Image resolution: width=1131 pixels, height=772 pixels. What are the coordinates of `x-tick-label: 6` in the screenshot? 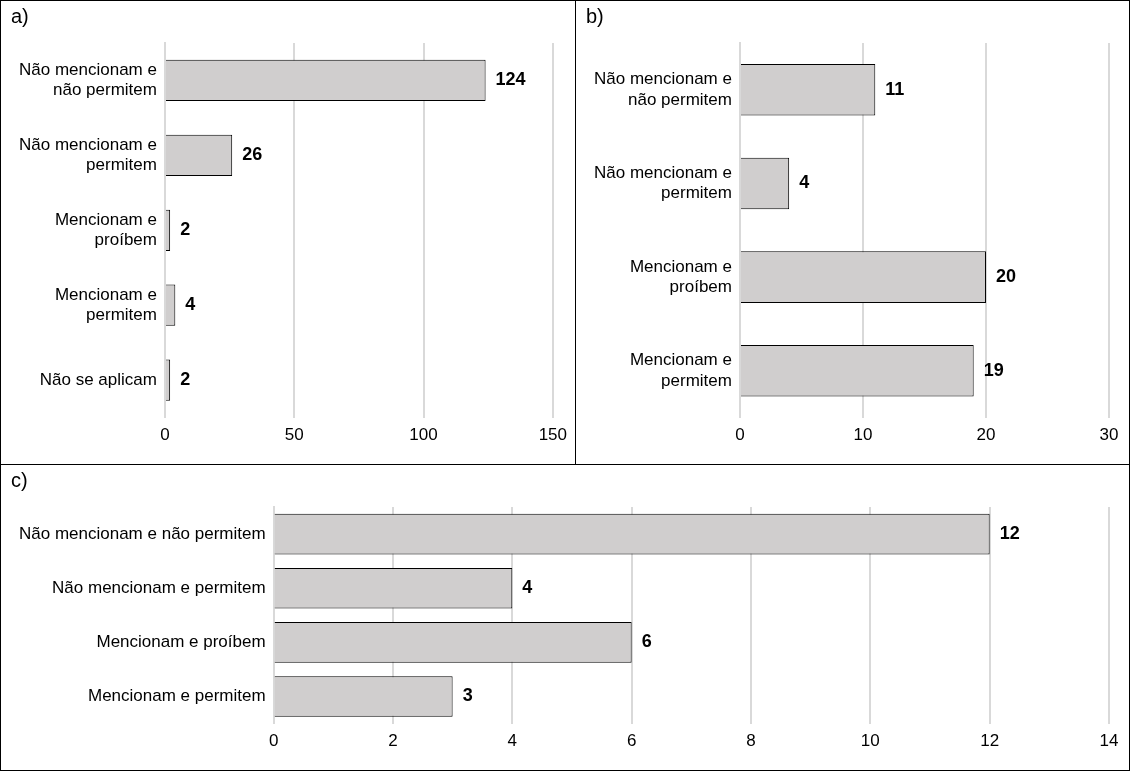 It's located at (631, 741).